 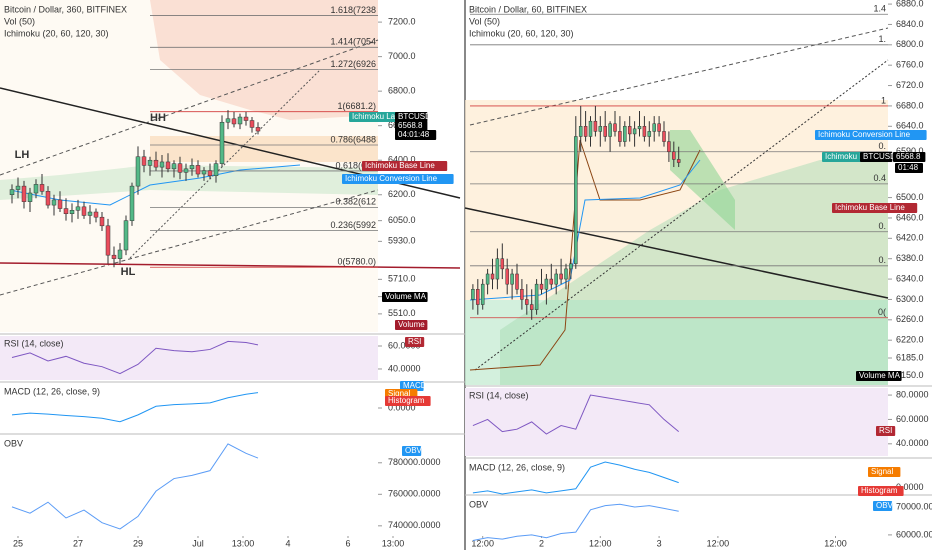 I want to click on support-line, so click(x=230, y=265).